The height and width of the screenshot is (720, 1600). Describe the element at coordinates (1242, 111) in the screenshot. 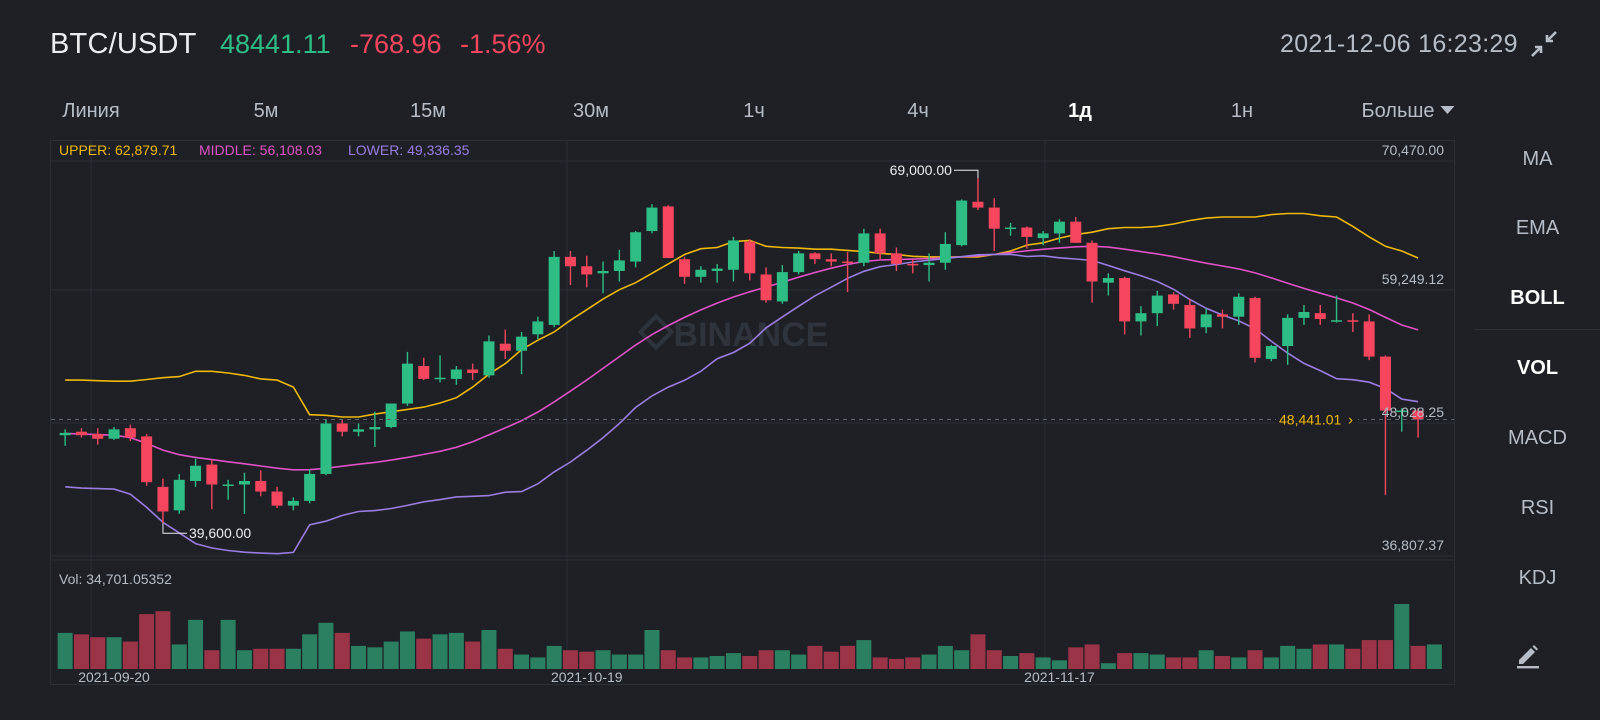

I see `timeframe-1w: 1н` at that location.